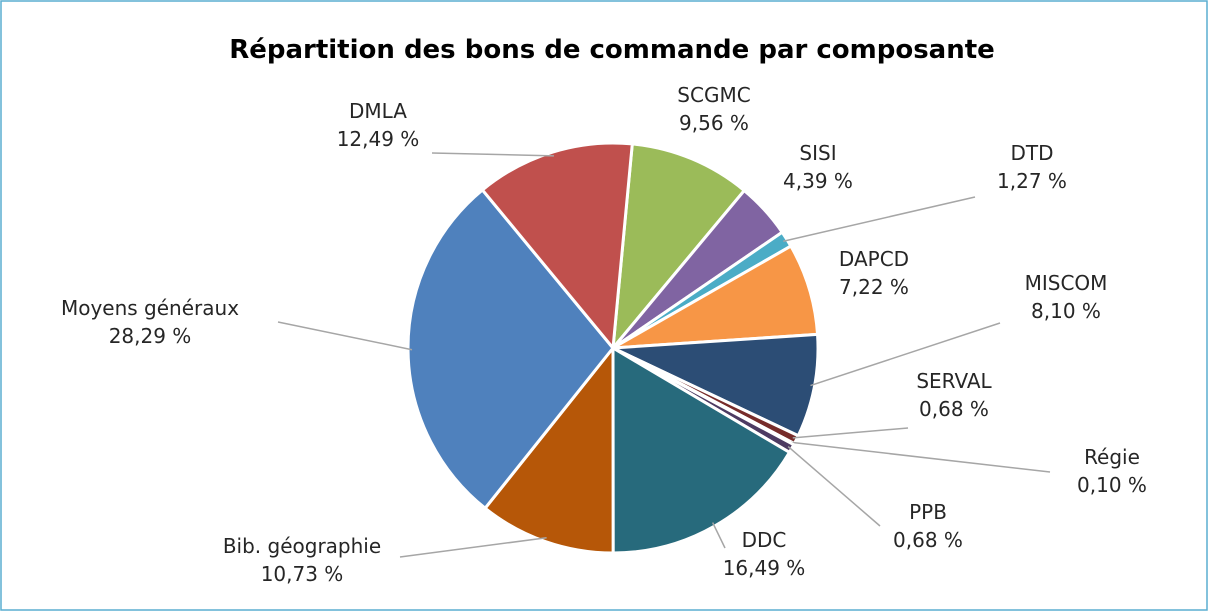 This screenshot has width=1208, height=615. I want to click on slice-label-name: DDC, so click(764, 540).